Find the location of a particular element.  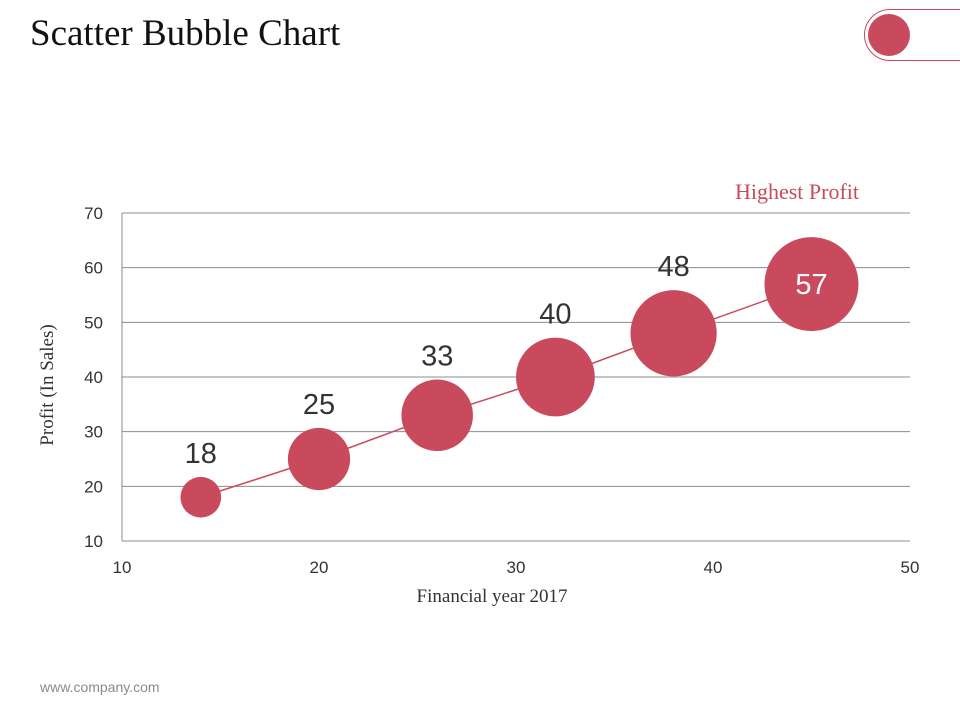

y-tick-label: 10 is located at coordinates (93, 541).